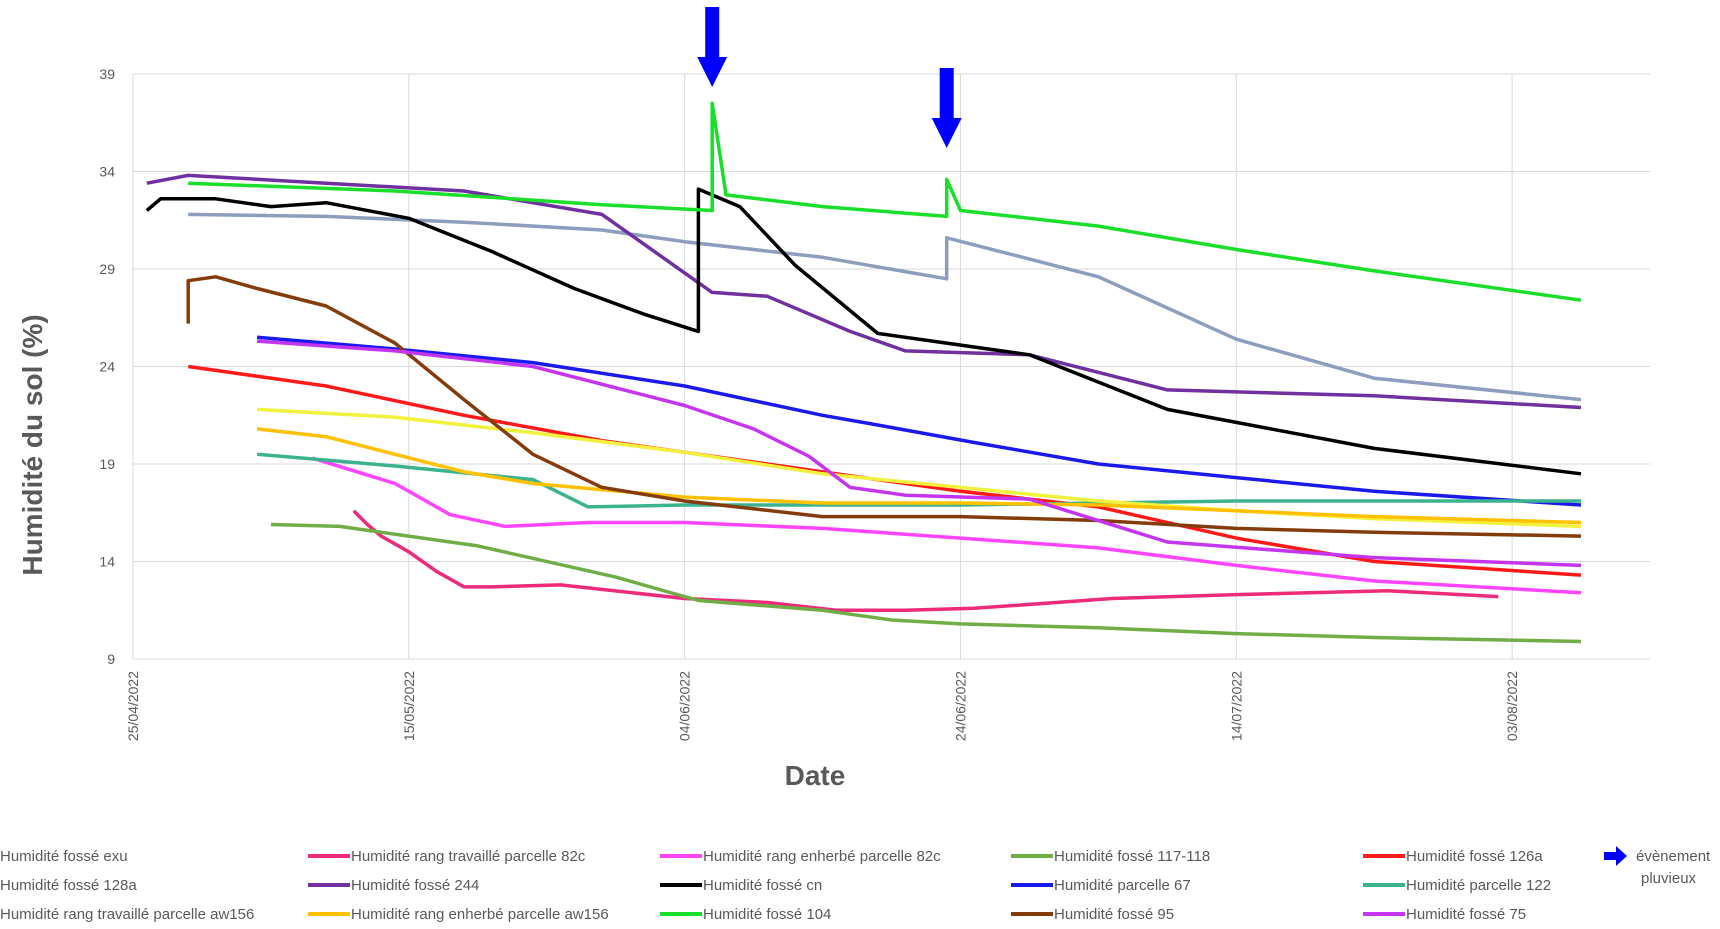 This screenshot has height=929, width=1720. What do you see at coordinates (107, 464) in the screenshot?
I see `y-tick-label: 19` at bounding box center [107, 464].